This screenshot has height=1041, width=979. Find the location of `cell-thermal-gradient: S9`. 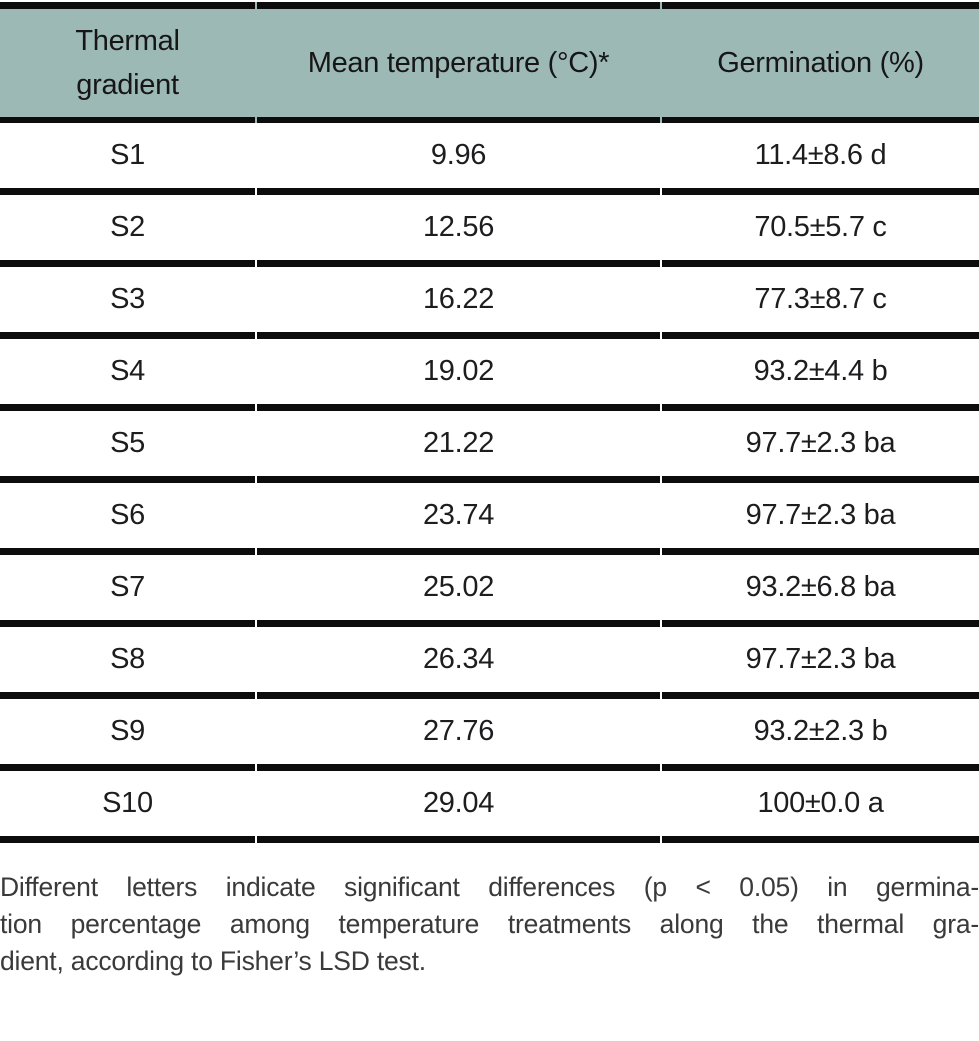

cell-thermal-gradient: S9 is located at coordinates (127, 735).